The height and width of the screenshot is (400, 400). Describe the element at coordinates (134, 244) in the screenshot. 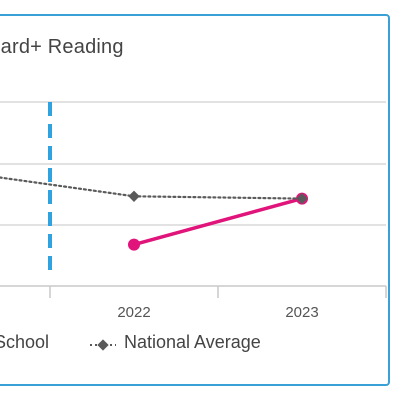

I see `point-school-2022` at that location.